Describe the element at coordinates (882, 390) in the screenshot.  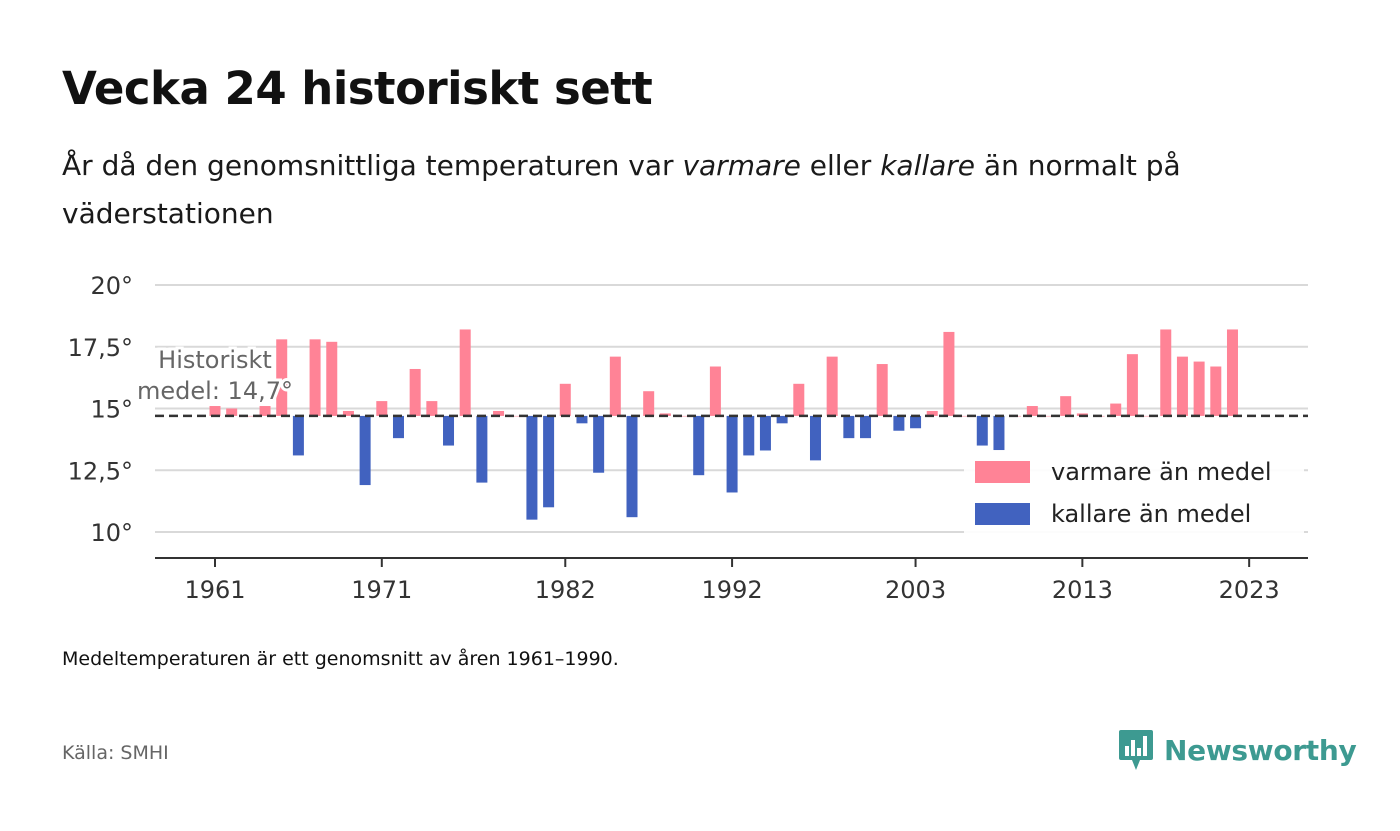
I see `bar-2001` at that location.